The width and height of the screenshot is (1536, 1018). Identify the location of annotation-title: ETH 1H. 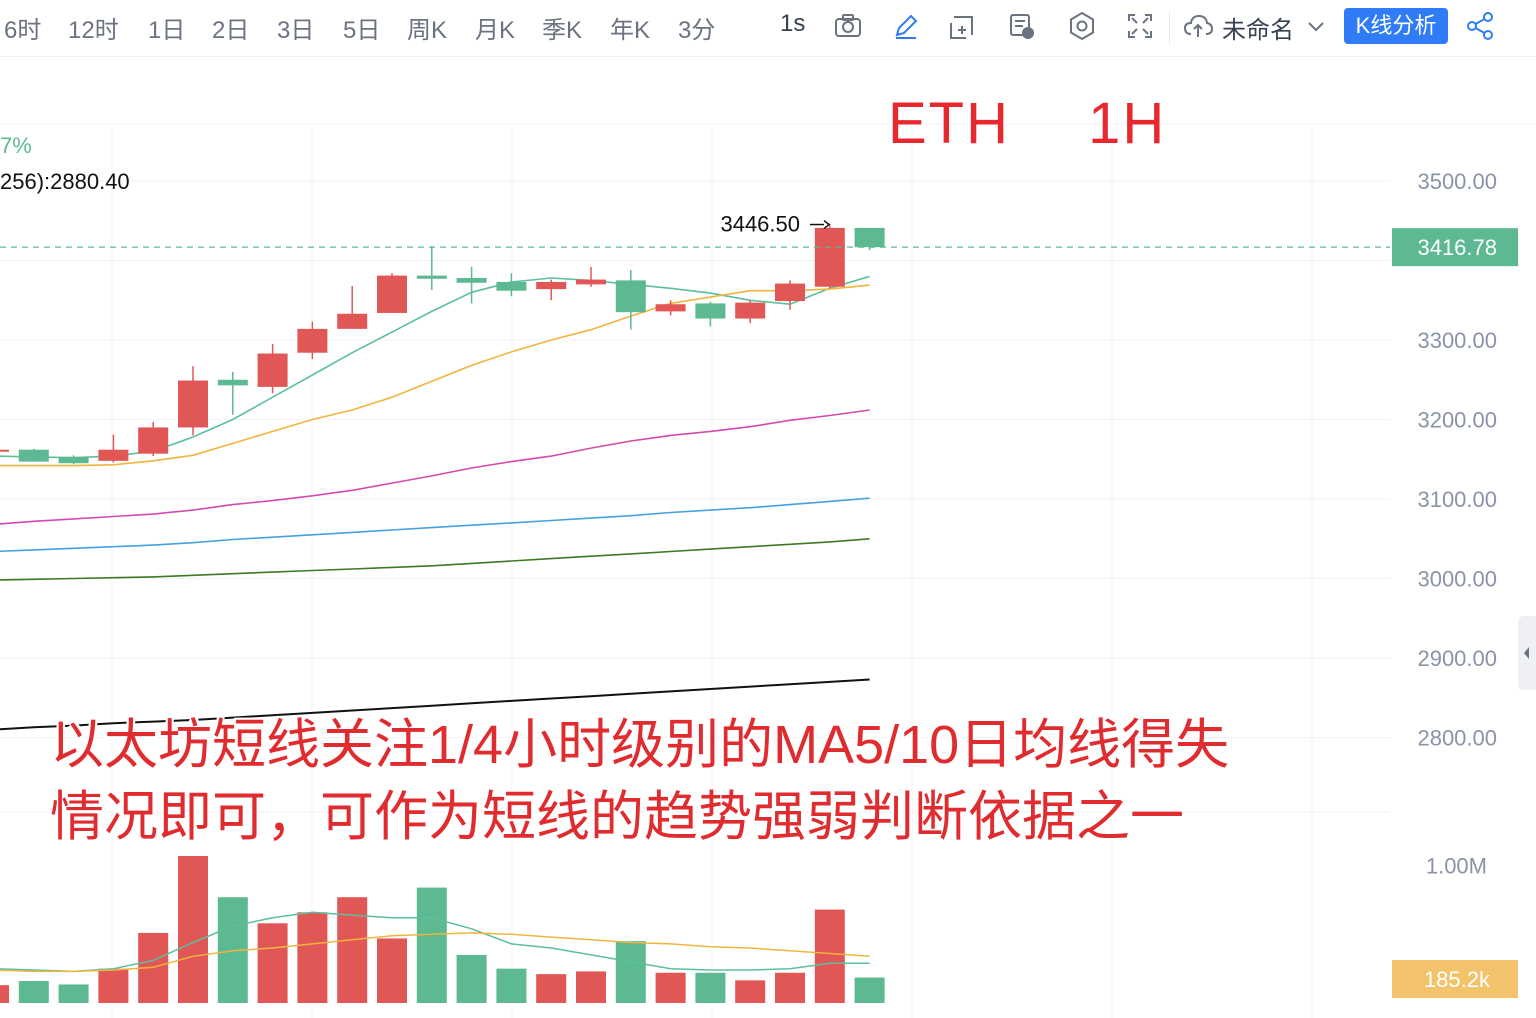
(1027, 123).